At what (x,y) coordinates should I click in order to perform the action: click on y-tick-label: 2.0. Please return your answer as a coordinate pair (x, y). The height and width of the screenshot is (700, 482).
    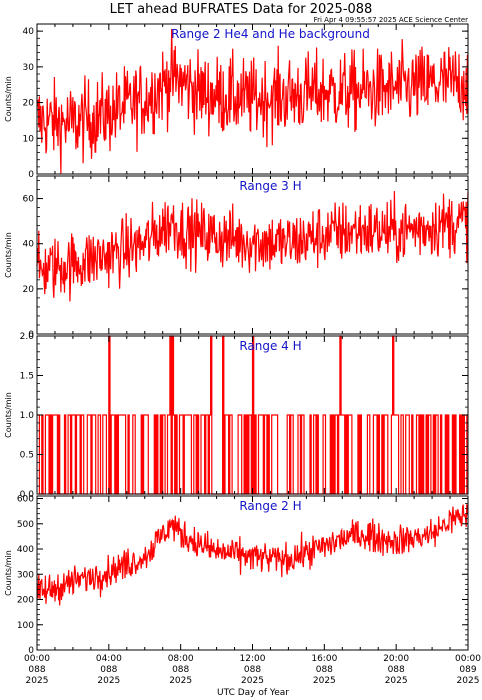
    Looking at the image, I should click on (27, 337).